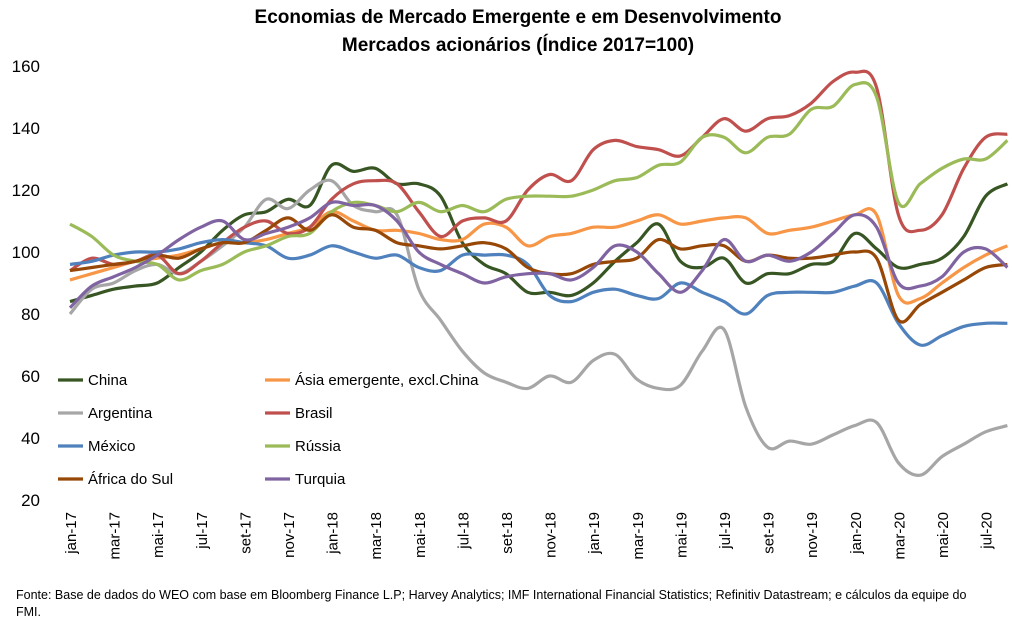 The image size is (1012, 630). I want to click on legend-label: Brasil, so click(314, 413).